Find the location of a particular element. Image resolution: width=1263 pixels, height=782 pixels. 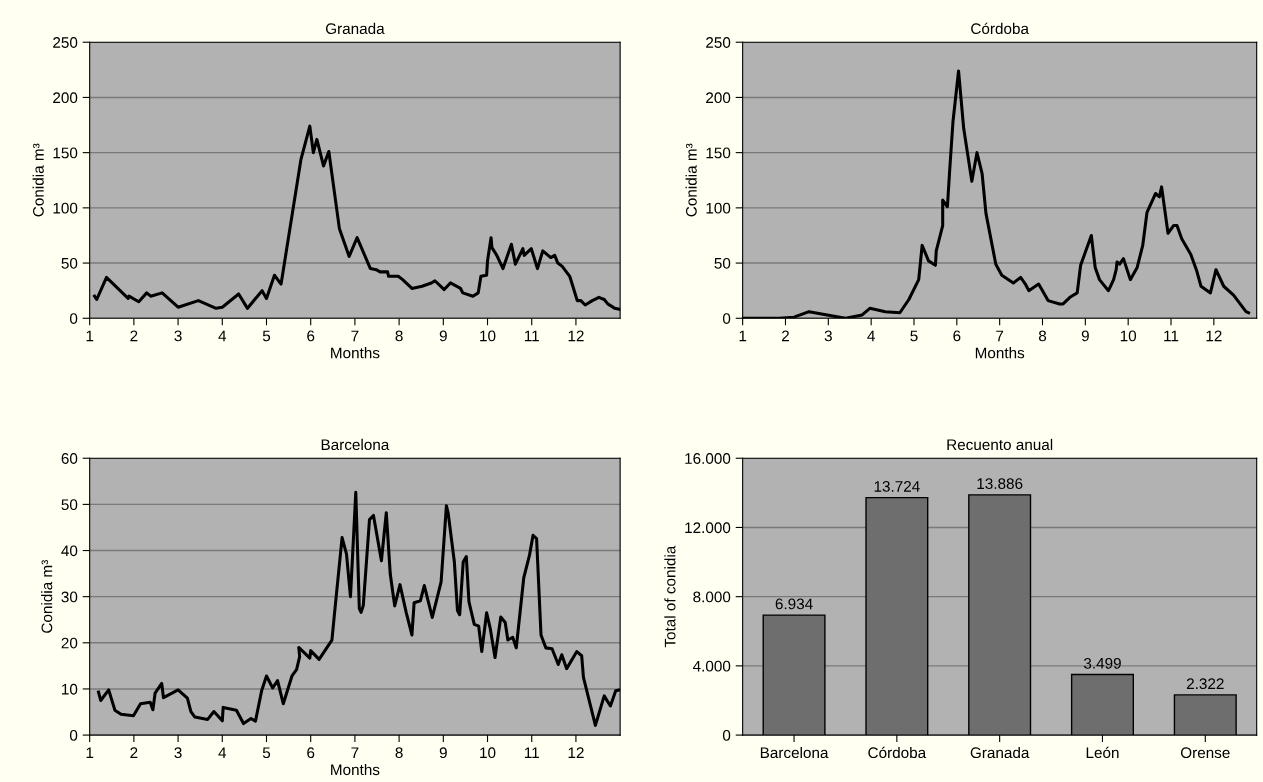

y-tick-label: 4.000 is located at coordinates (711, 666).